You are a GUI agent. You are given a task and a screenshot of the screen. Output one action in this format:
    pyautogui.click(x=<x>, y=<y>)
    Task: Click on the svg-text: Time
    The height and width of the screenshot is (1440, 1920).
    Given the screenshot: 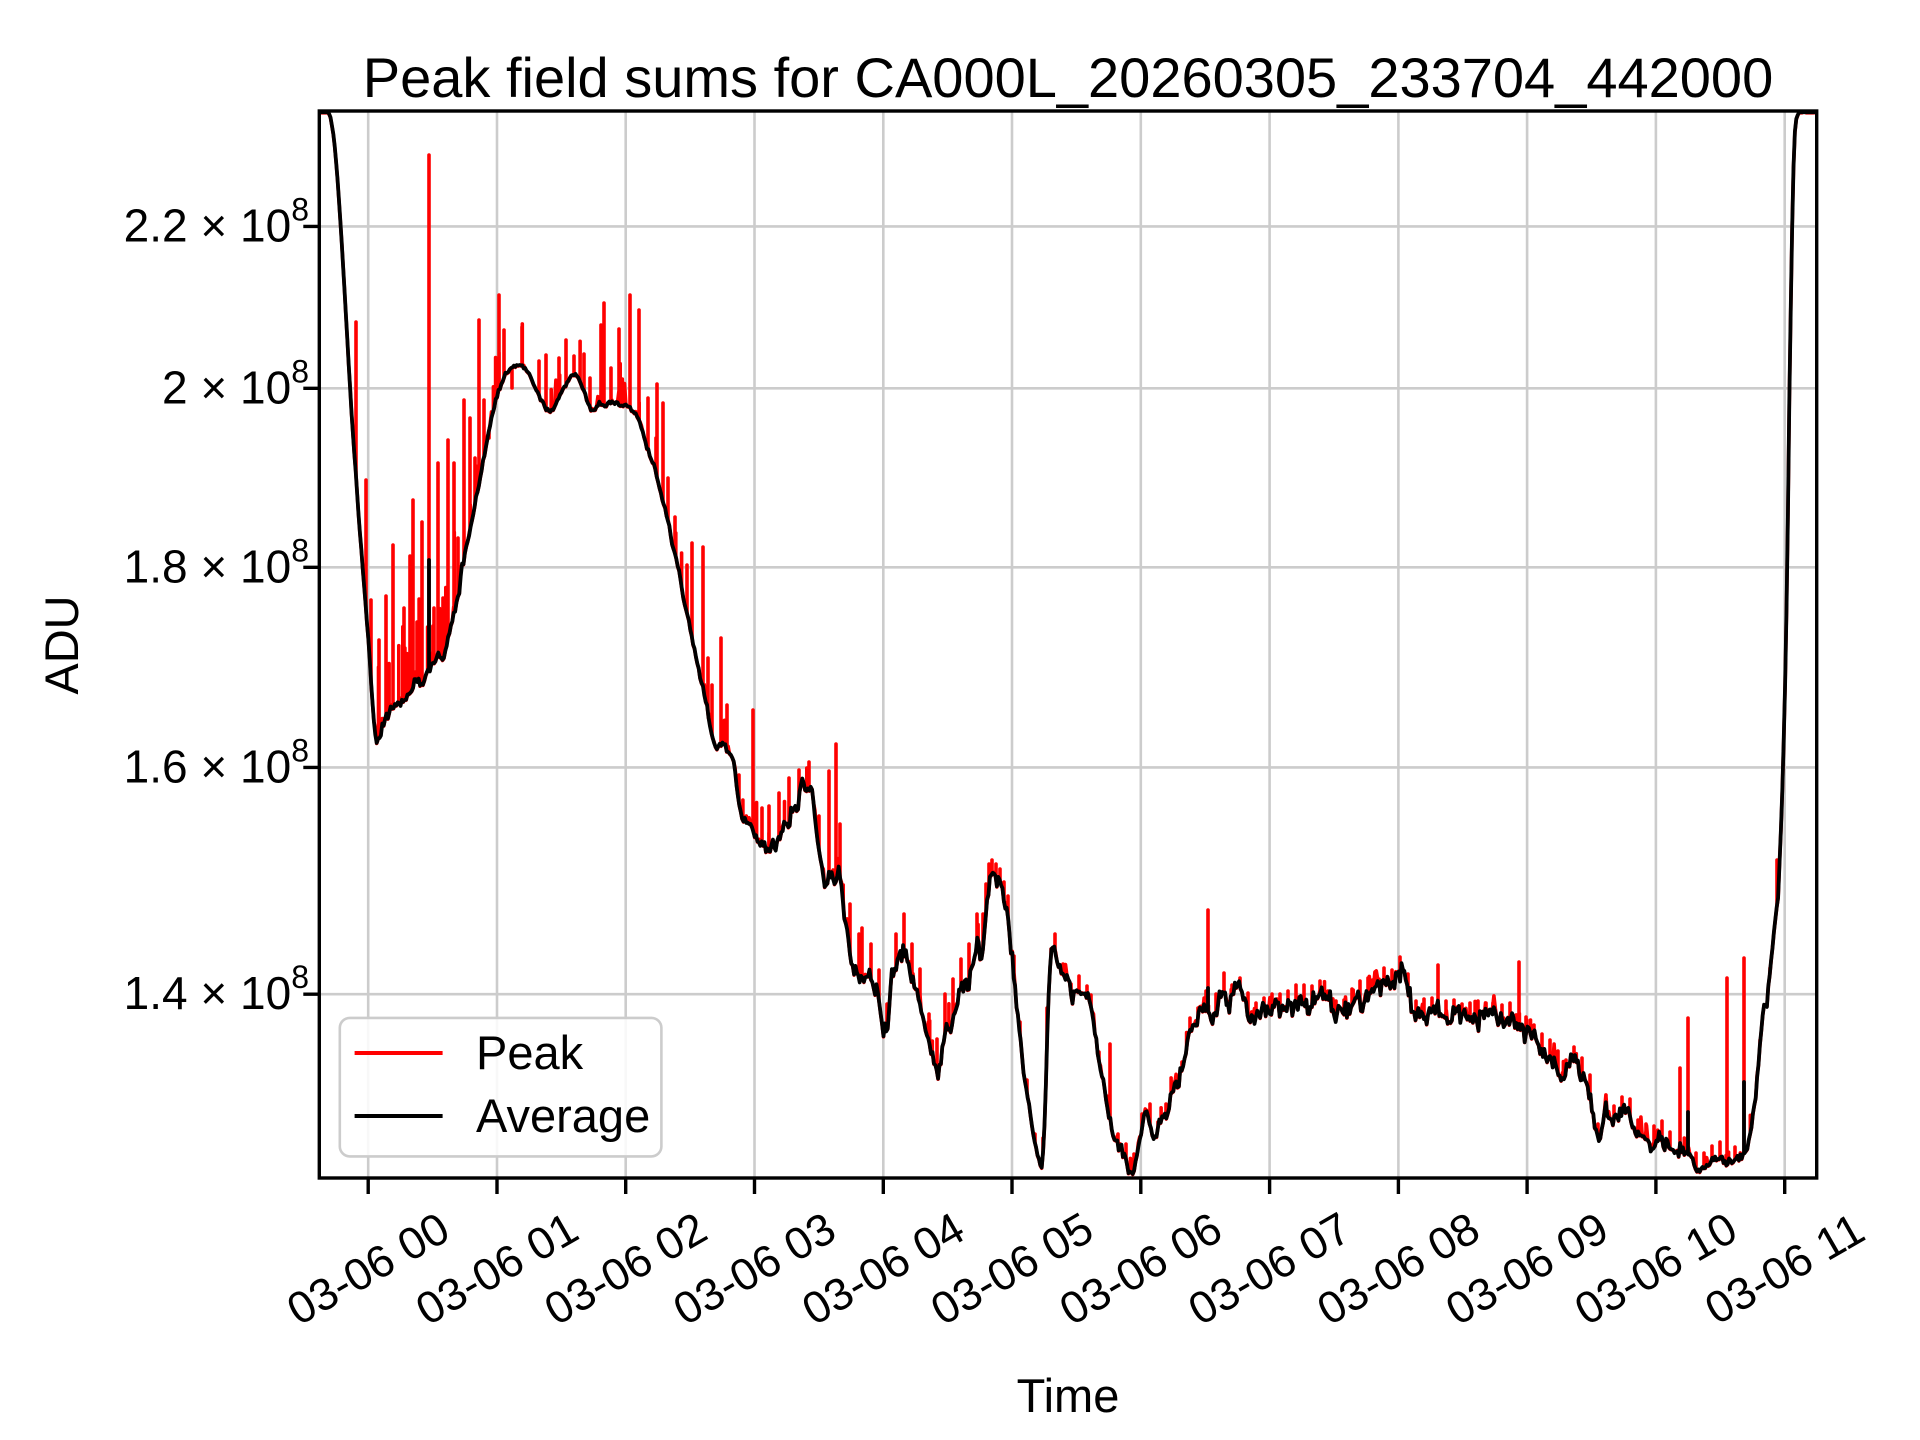 What is the action you would take?
    pyautogui.click(x=1068, y=1395)
    